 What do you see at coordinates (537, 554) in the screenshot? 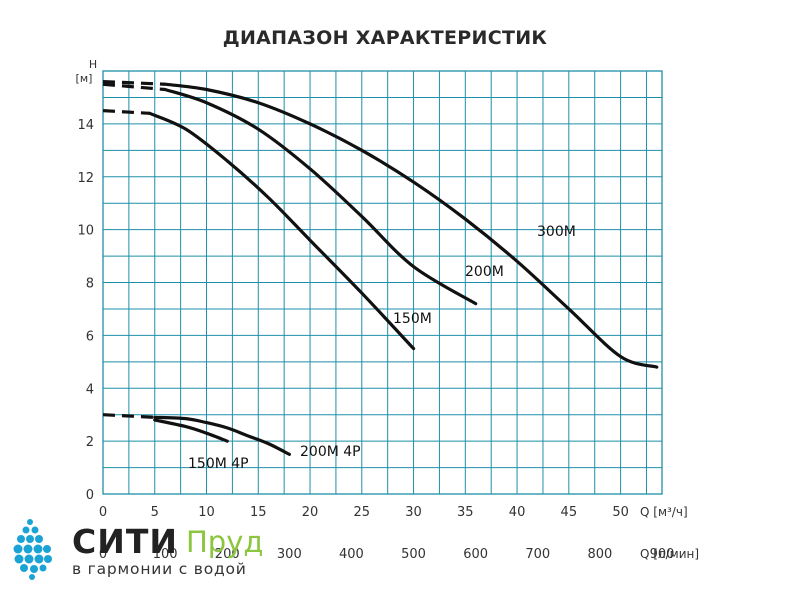
I see `x2-tick-label: 700` at bounding box center [537, 554].